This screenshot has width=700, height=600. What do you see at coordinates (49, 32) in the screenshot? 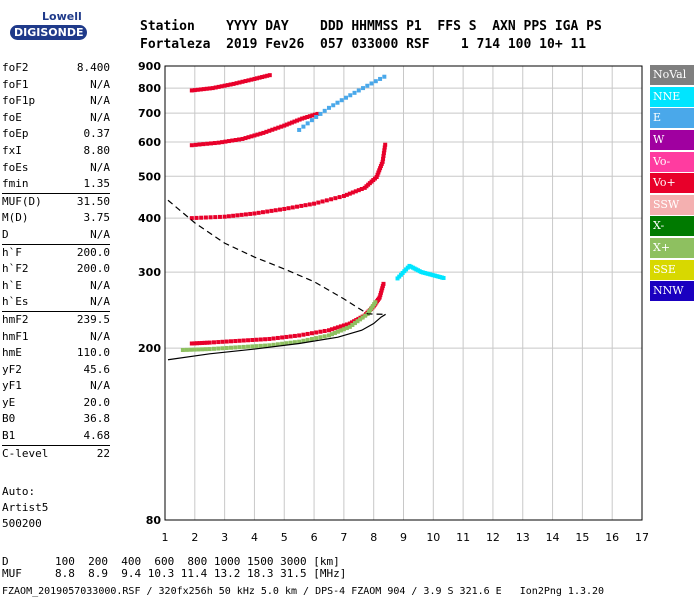
I see `logo-main-text: DIGISONDE` at bounding box center [49, 32].